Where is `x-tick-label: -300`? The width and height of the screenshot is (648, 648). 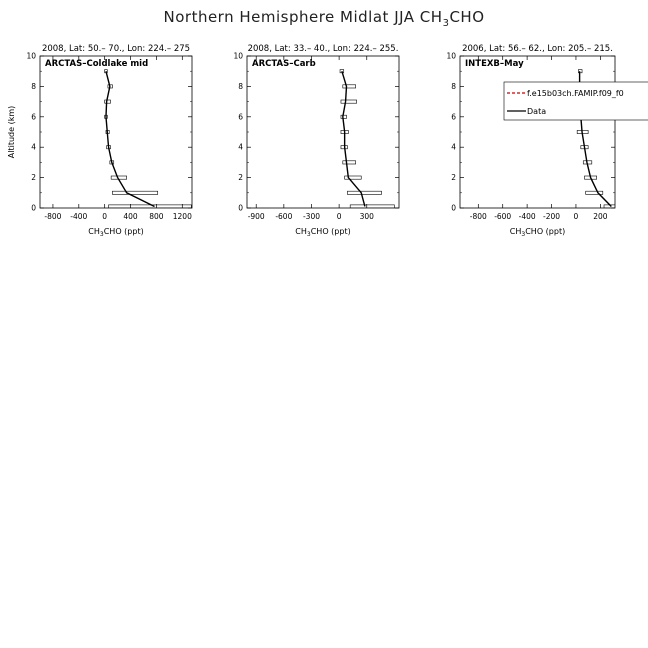
x-tick-label: -300 is located at coordinates (311, 216).